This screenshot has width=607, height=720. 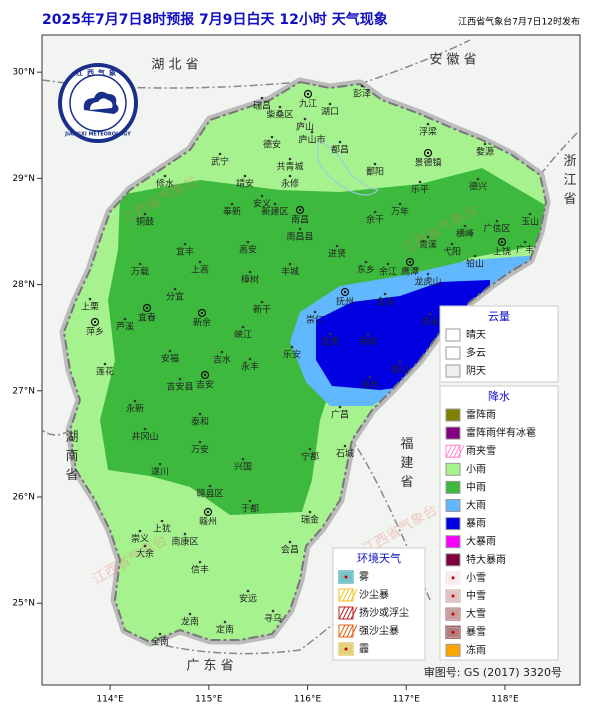 I want to click on city-label: 遂川, so click(x=160, y=472).